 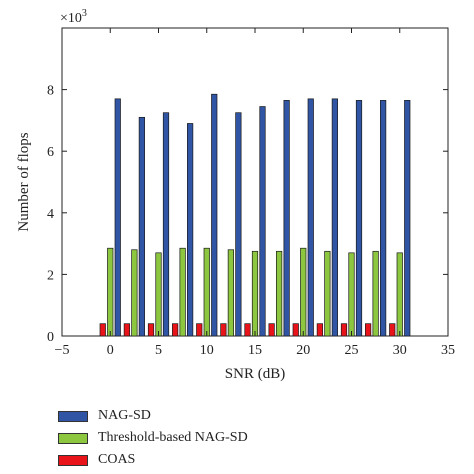 I want to click on y-axis-multiplier: ×10³, so click(x=73, y=17).